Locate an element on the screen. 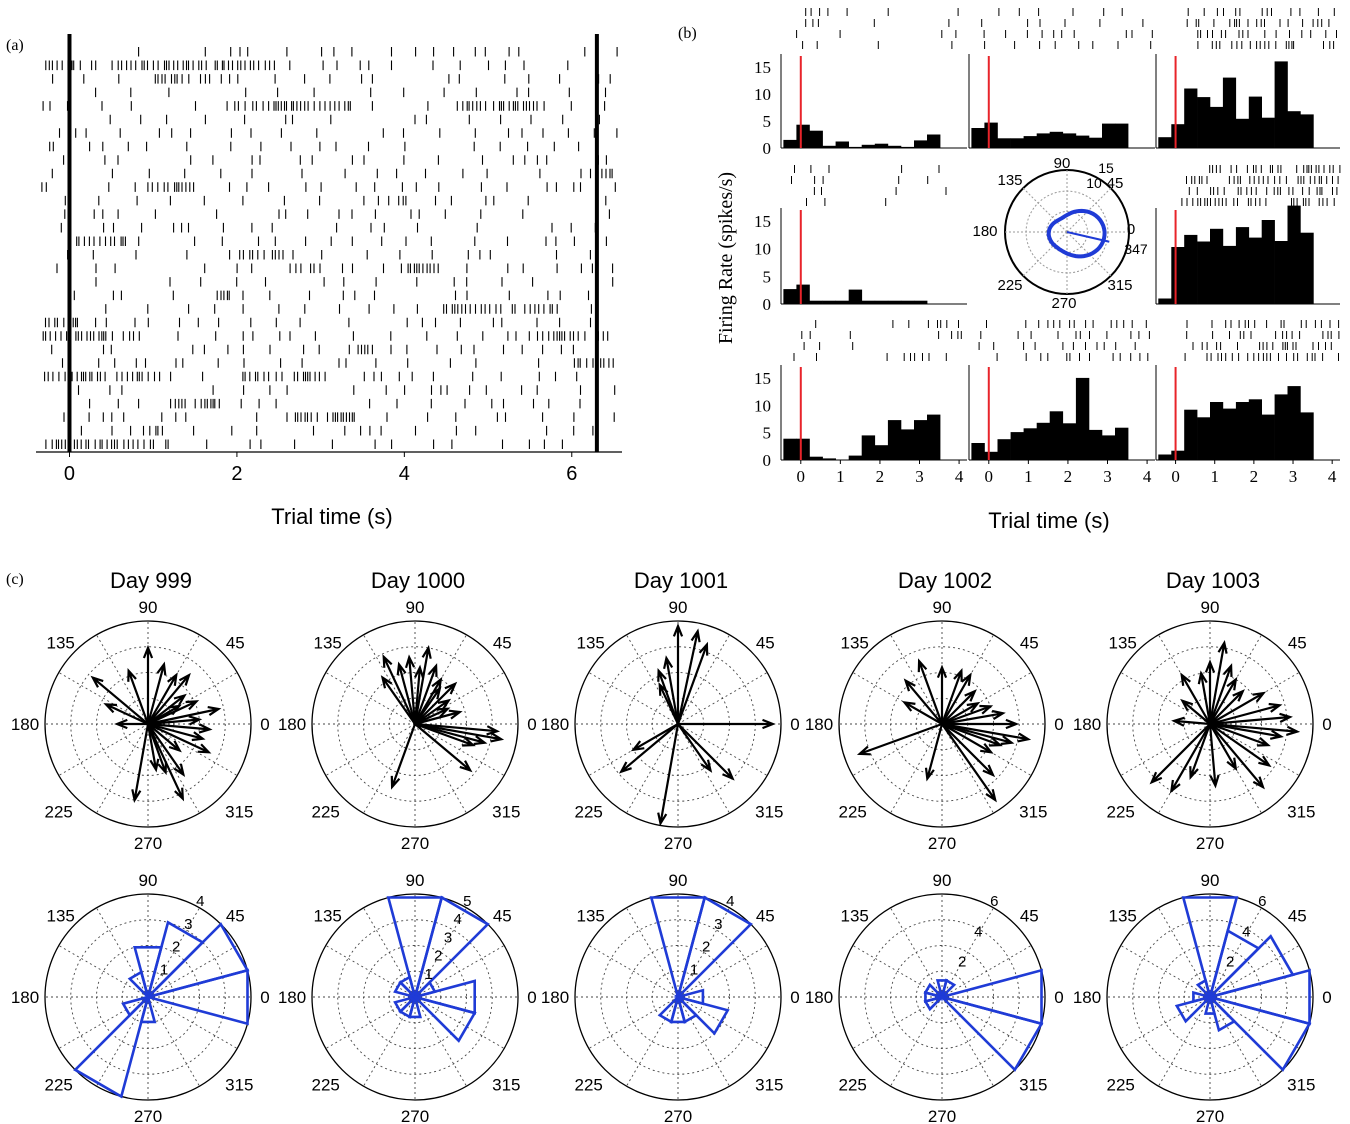 This screenshot has height=1124, width=1350. rose-radial-tick: 1 is located at coordinates (164, 969).